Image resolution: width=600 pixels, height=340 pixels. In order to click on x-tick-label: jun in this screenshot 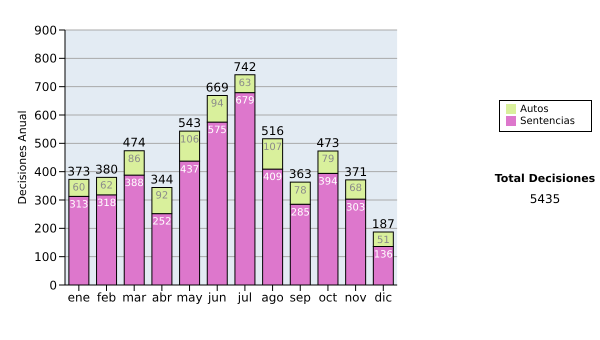, I will do `click(216, 297)`.